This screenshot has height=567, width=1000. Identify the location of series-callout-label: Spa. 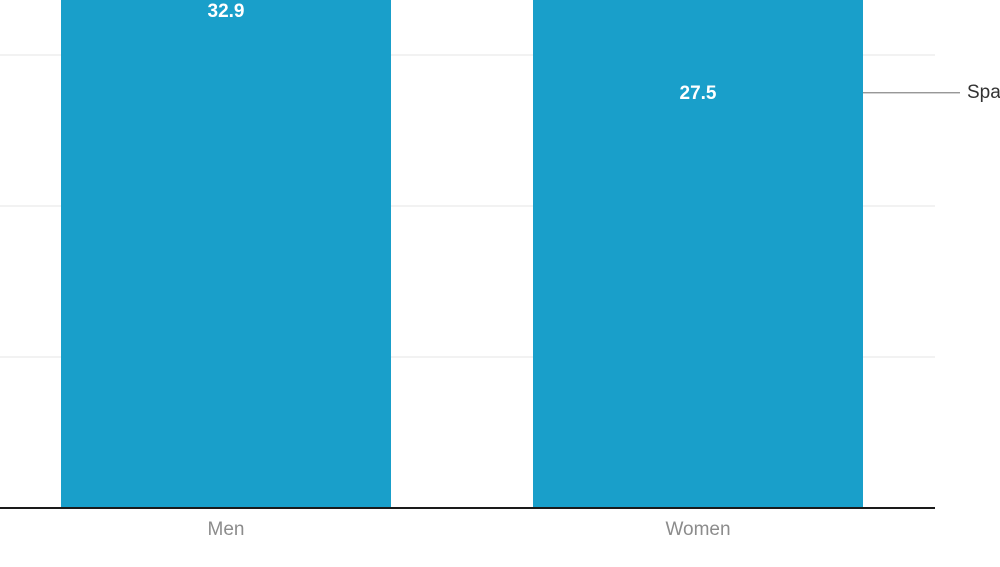
(983, 92).